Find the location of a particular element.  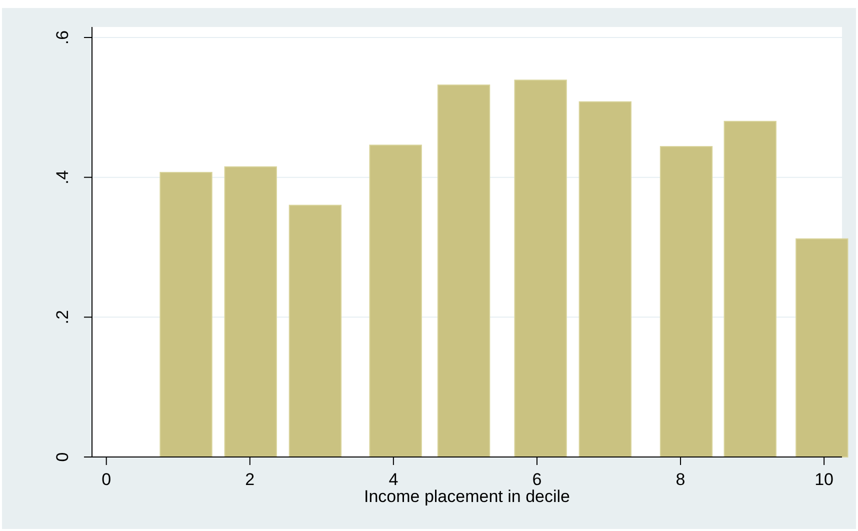

x-tick-label: 2 is located at coordinates (250, 479).